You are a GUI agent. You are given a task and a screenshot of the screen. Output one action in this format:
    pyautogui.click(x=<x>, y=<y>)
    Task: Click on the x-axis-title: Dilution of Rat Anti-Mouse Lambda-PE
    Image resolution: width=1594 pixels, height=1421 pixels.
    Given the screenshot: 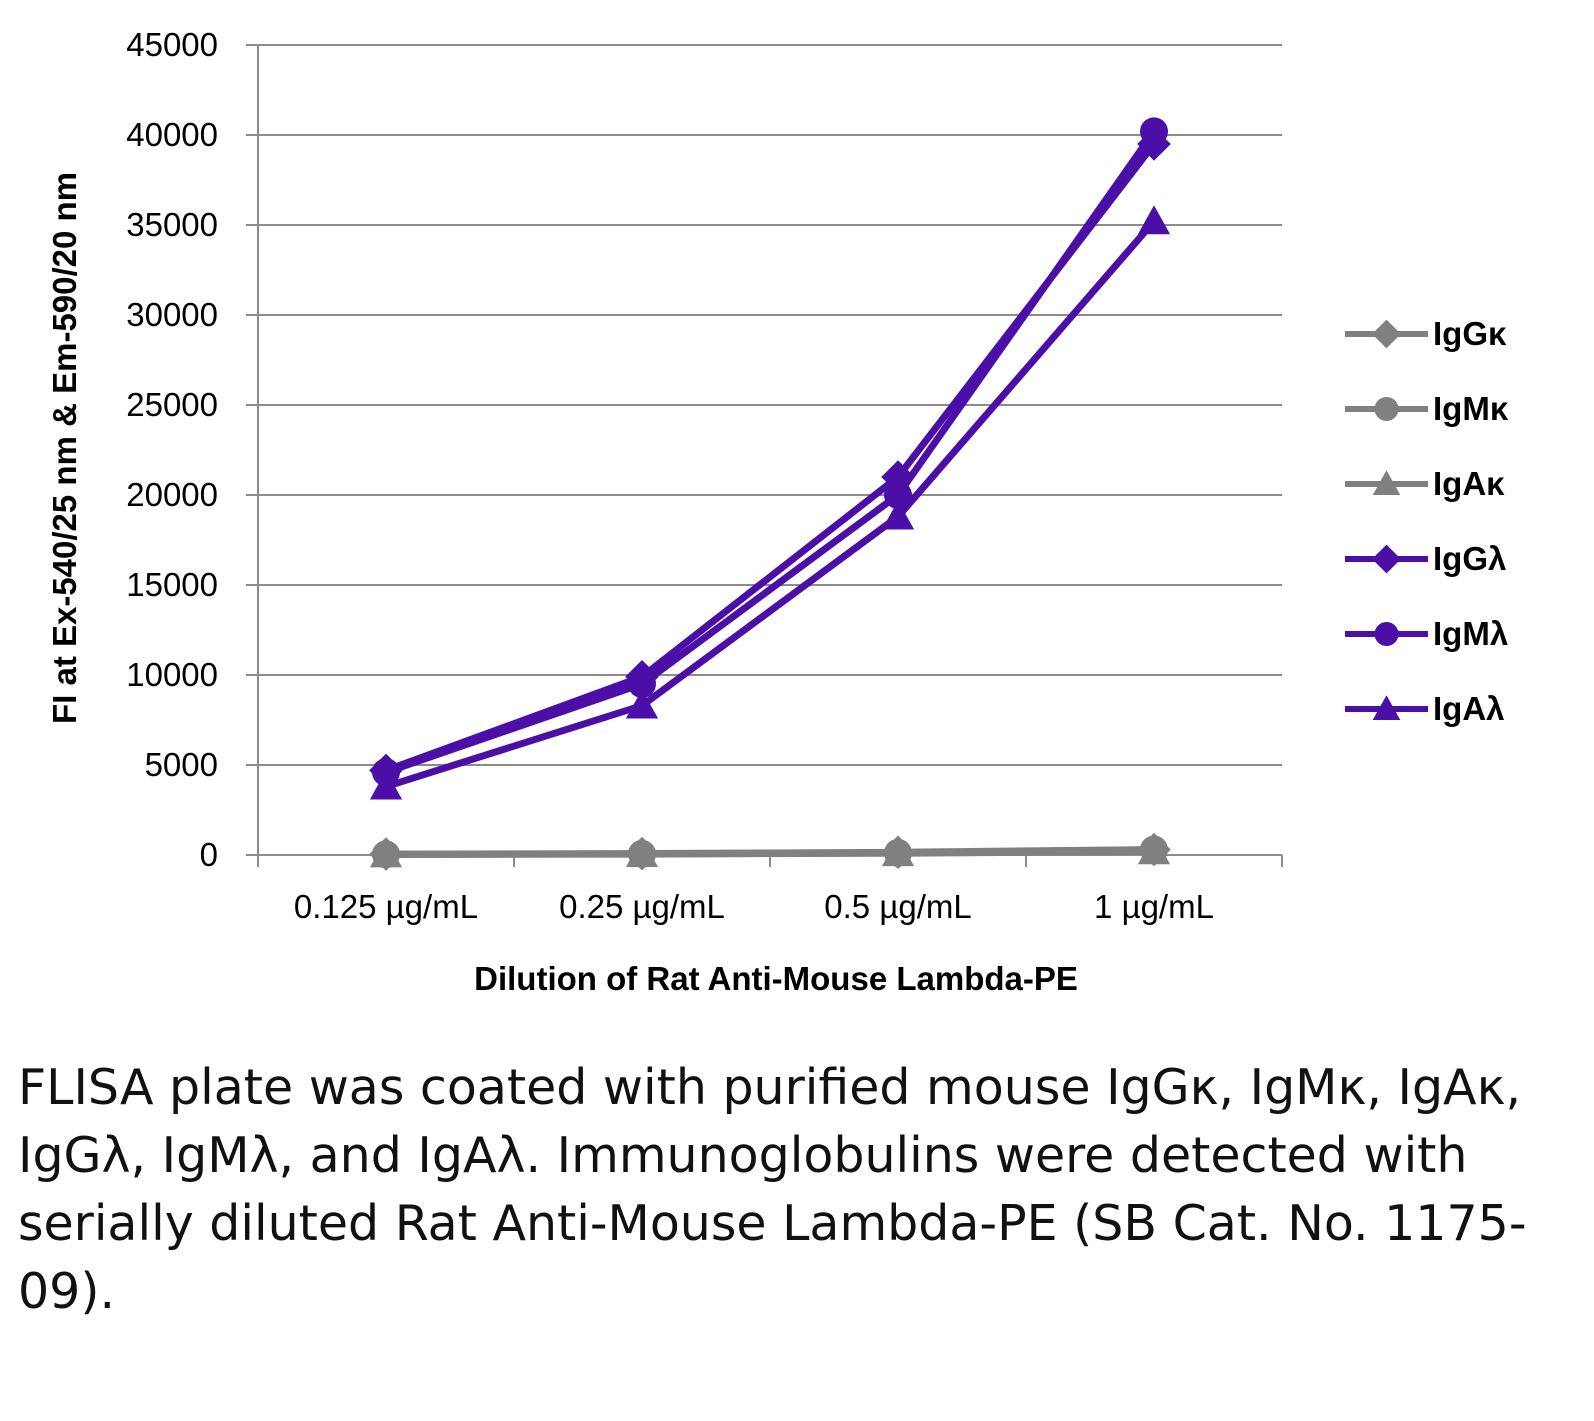 What is the action you would take?
    pyautogui.click(x=776, y=978)
    